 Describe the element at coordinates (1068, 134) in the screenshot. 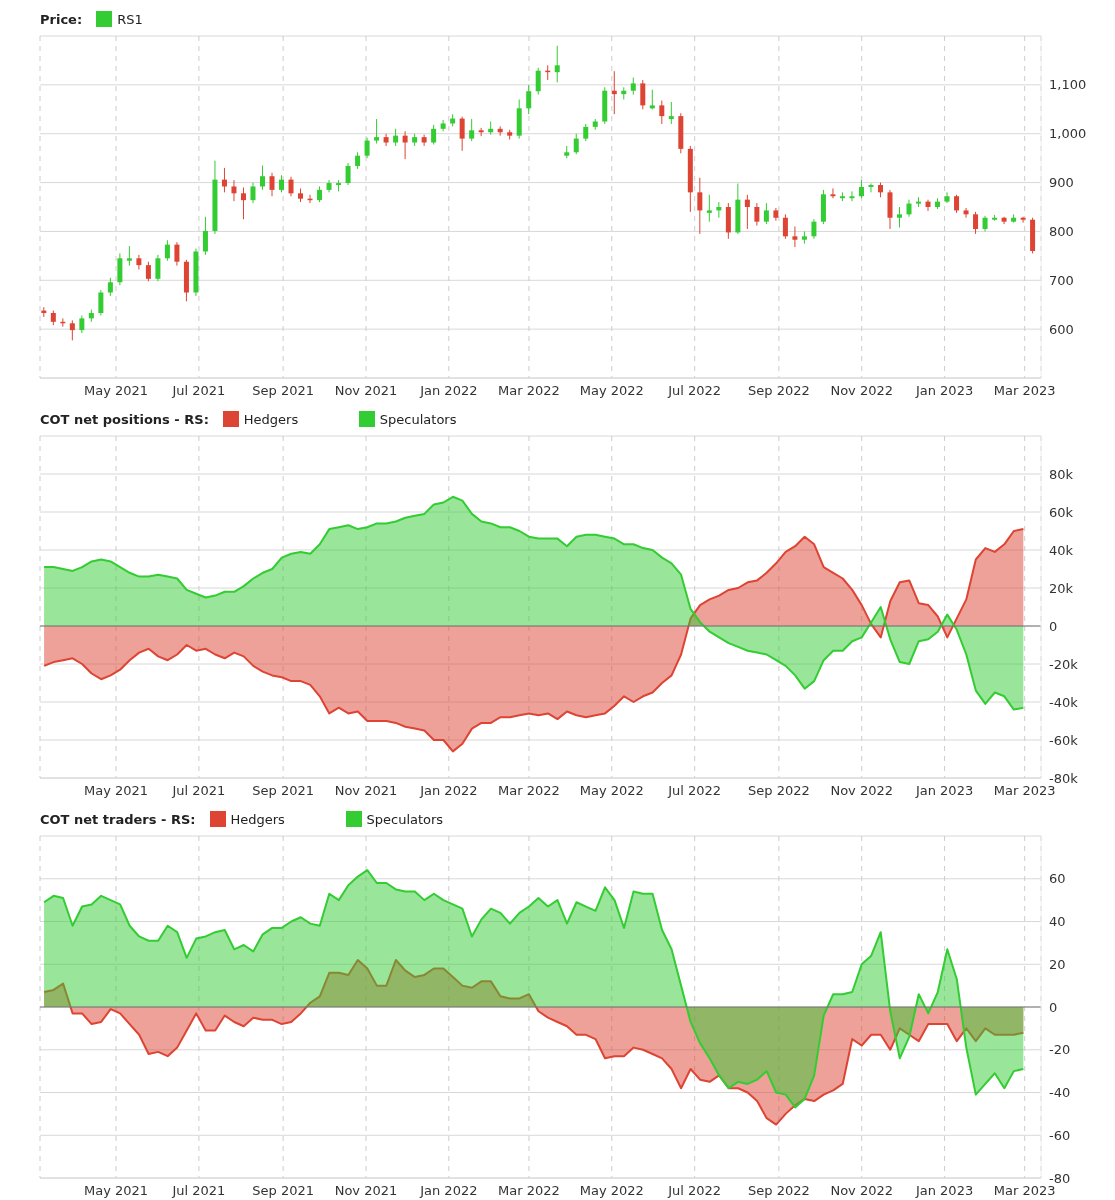

I see `y-tick-label: 1,000` at that location.